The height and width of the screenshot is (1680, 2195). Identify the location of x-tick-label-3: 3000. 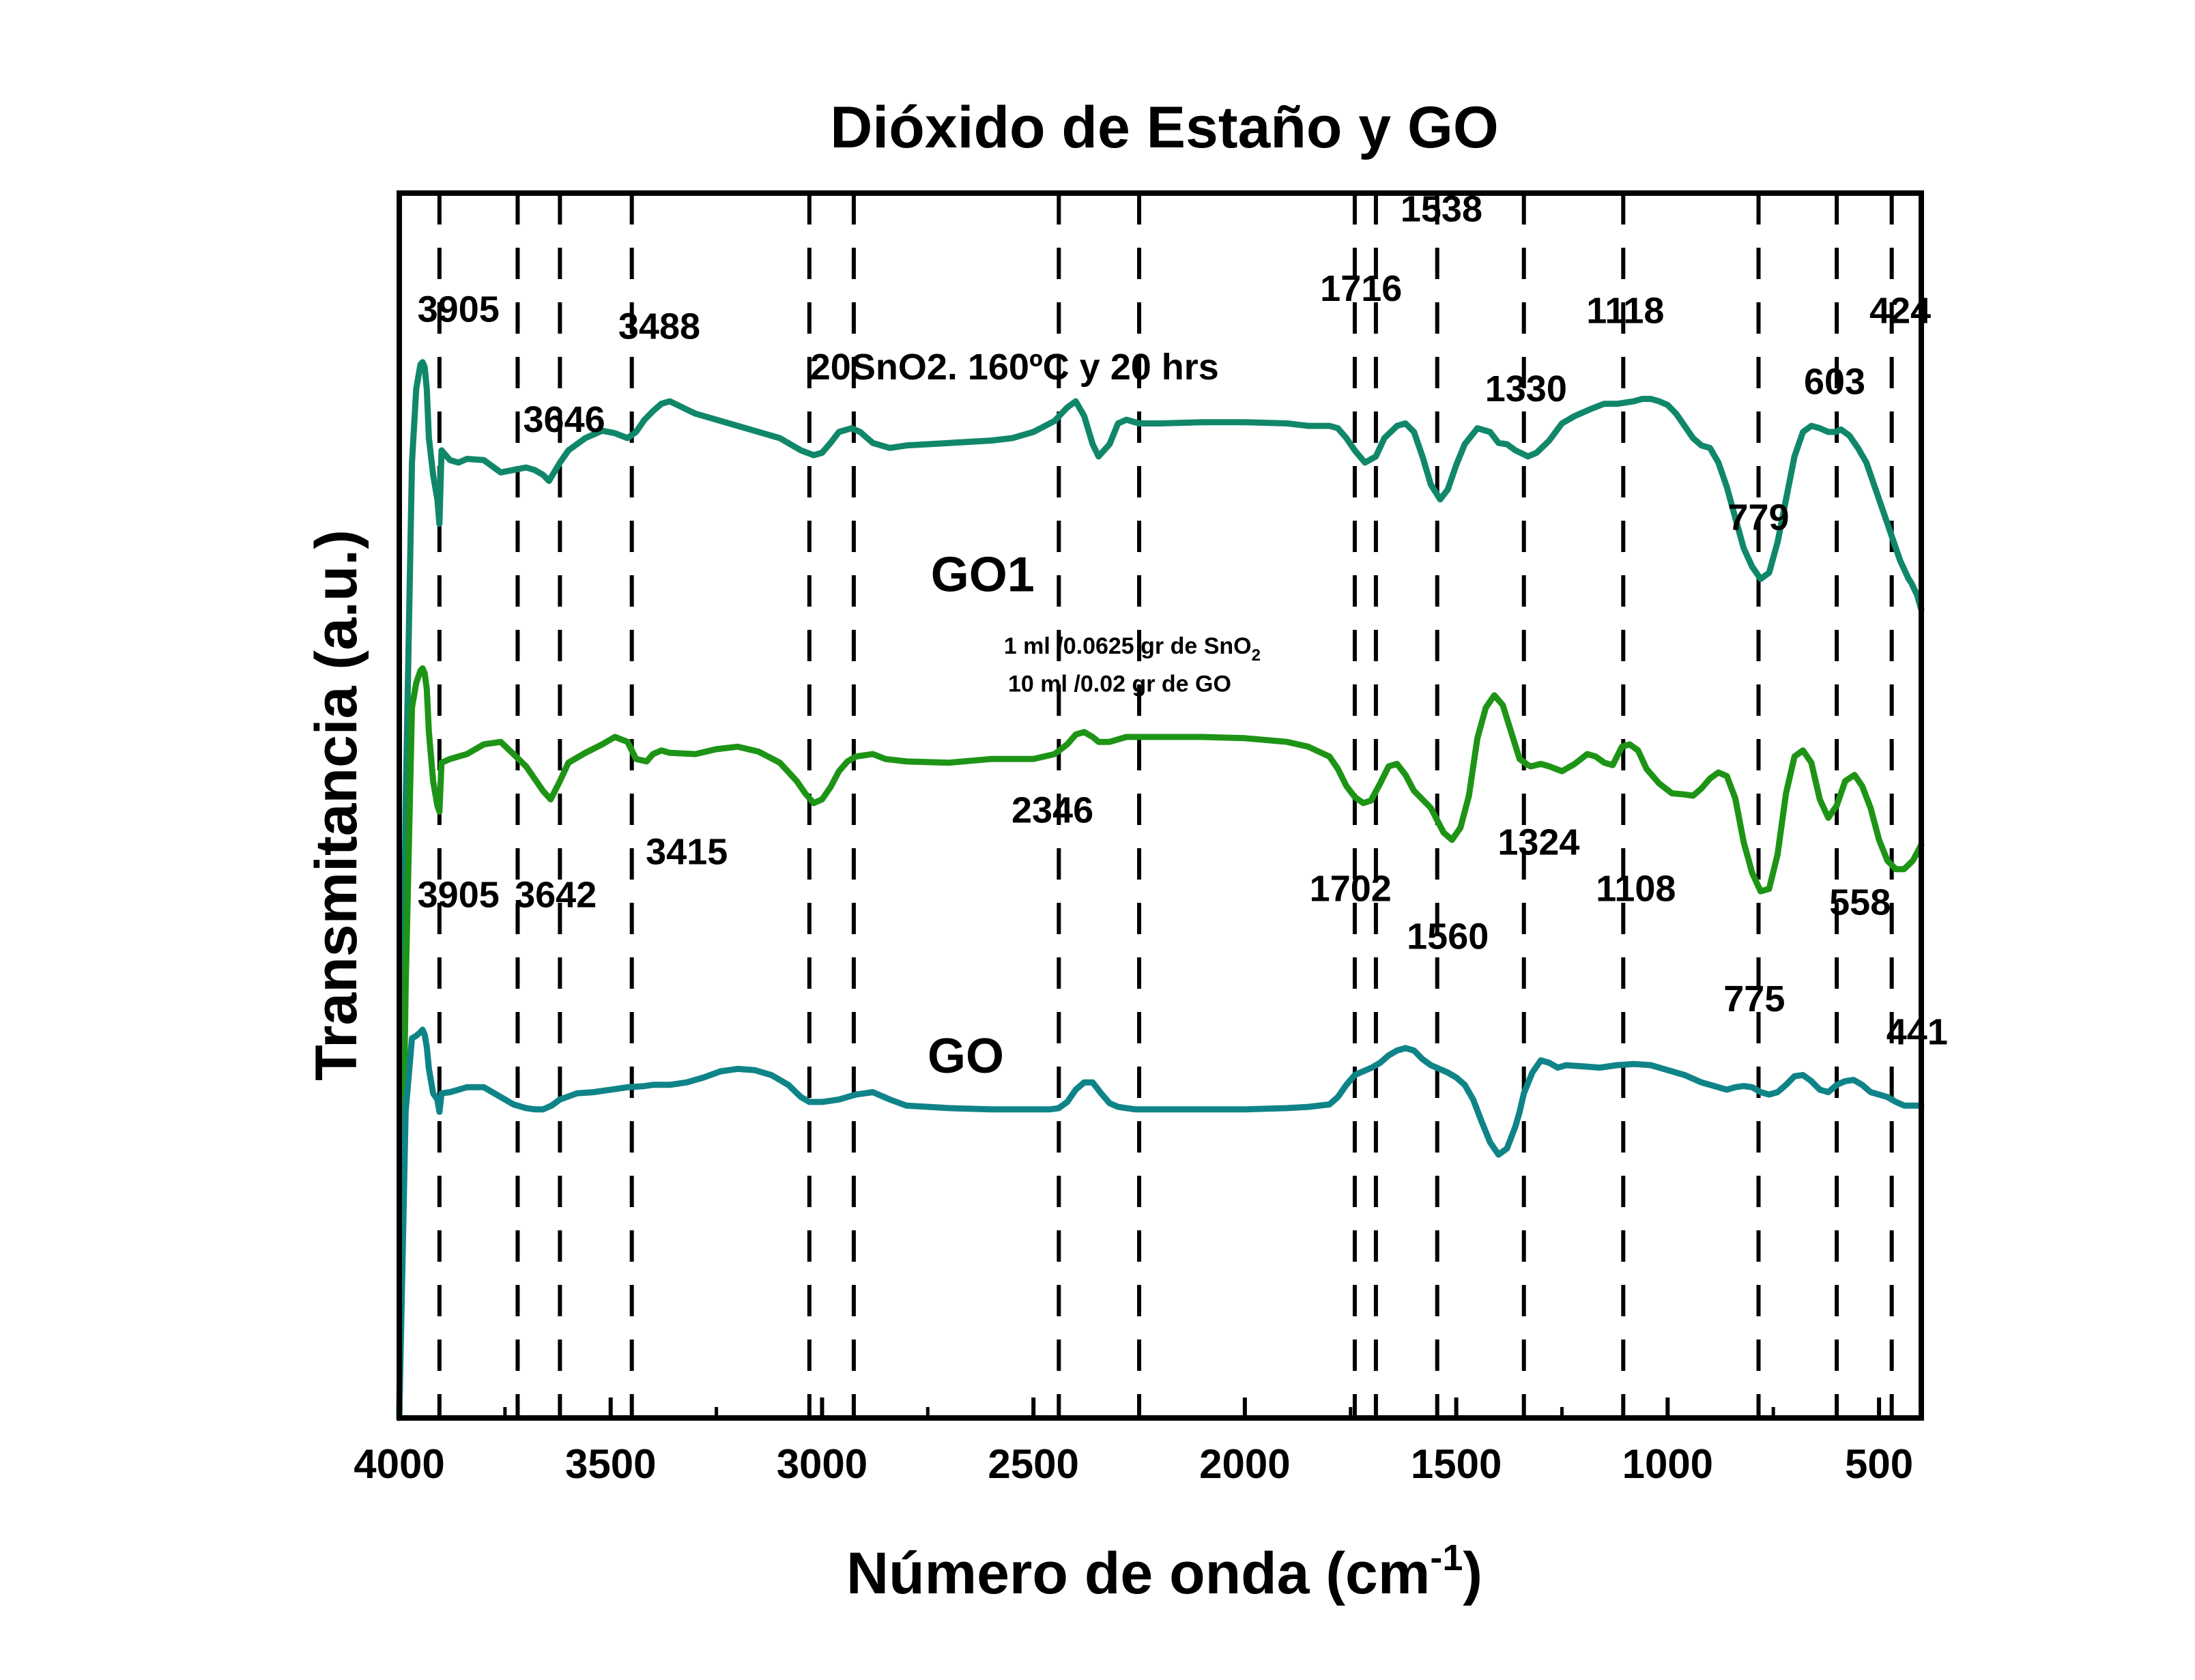
(822, 1464).